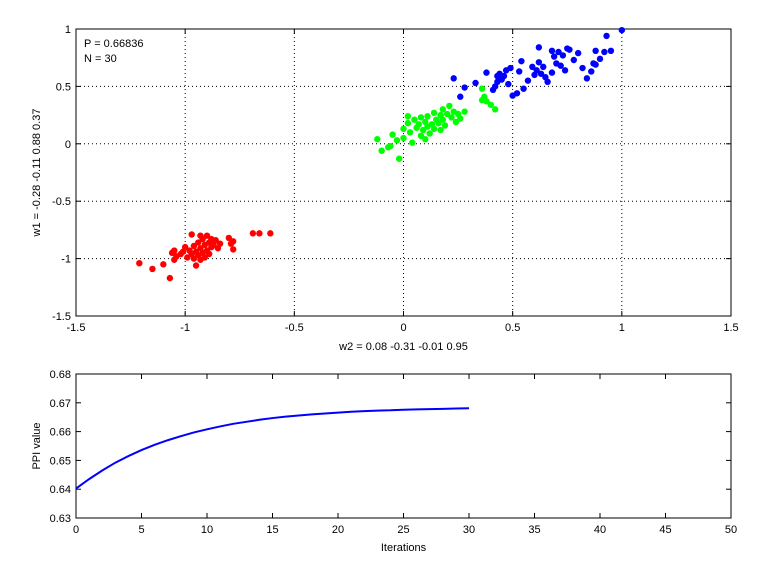  What do you see at coordinates (403, 347) in the screenshot?
I see `scatter-x-axis-label: w2 = 0.08 -0.31 -0.01 0.95` at bounding box center [403, 347].